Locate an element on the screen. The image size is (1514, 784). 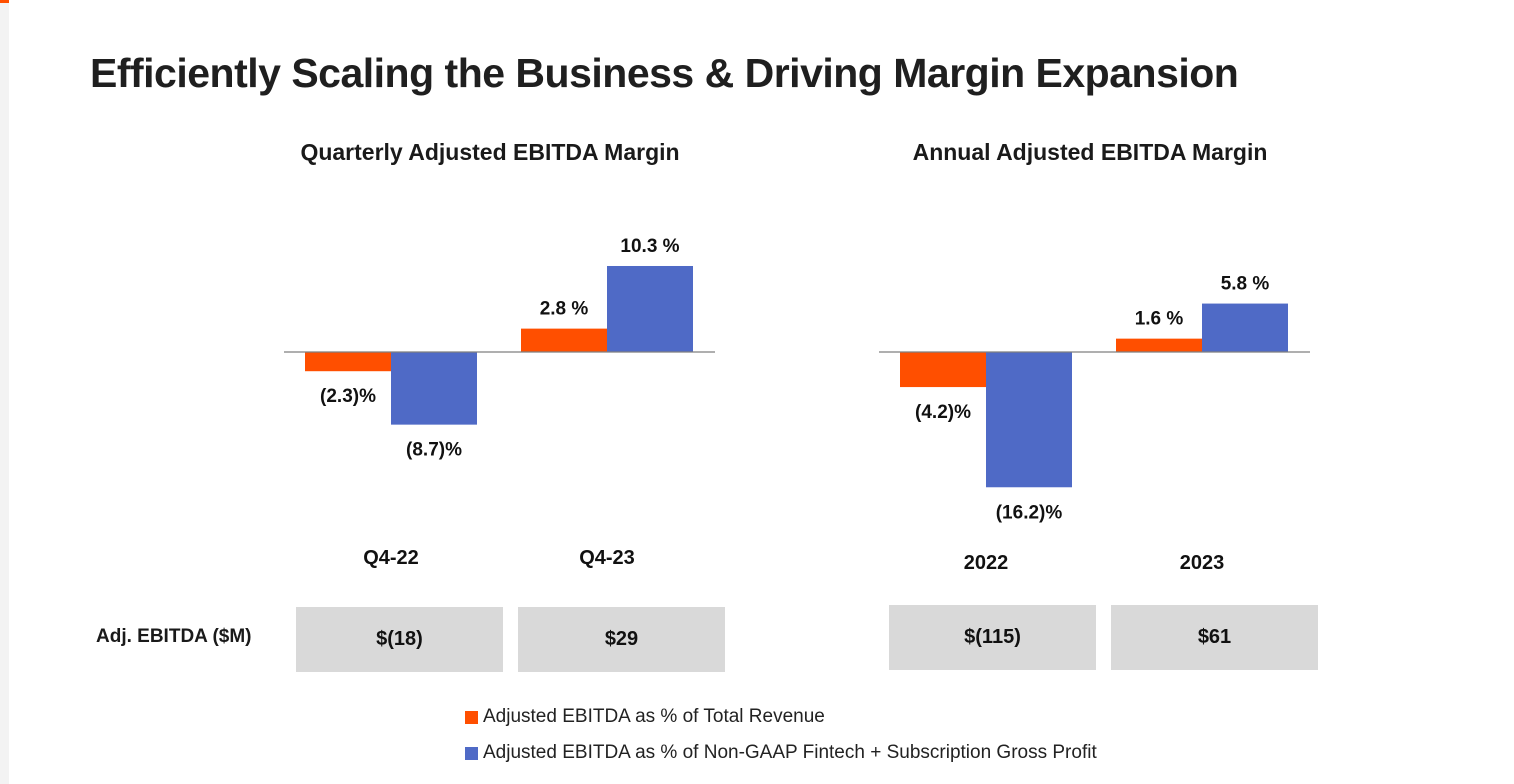
ebitda-value-q4-22: $(18) is located at coordinates (399, 639).